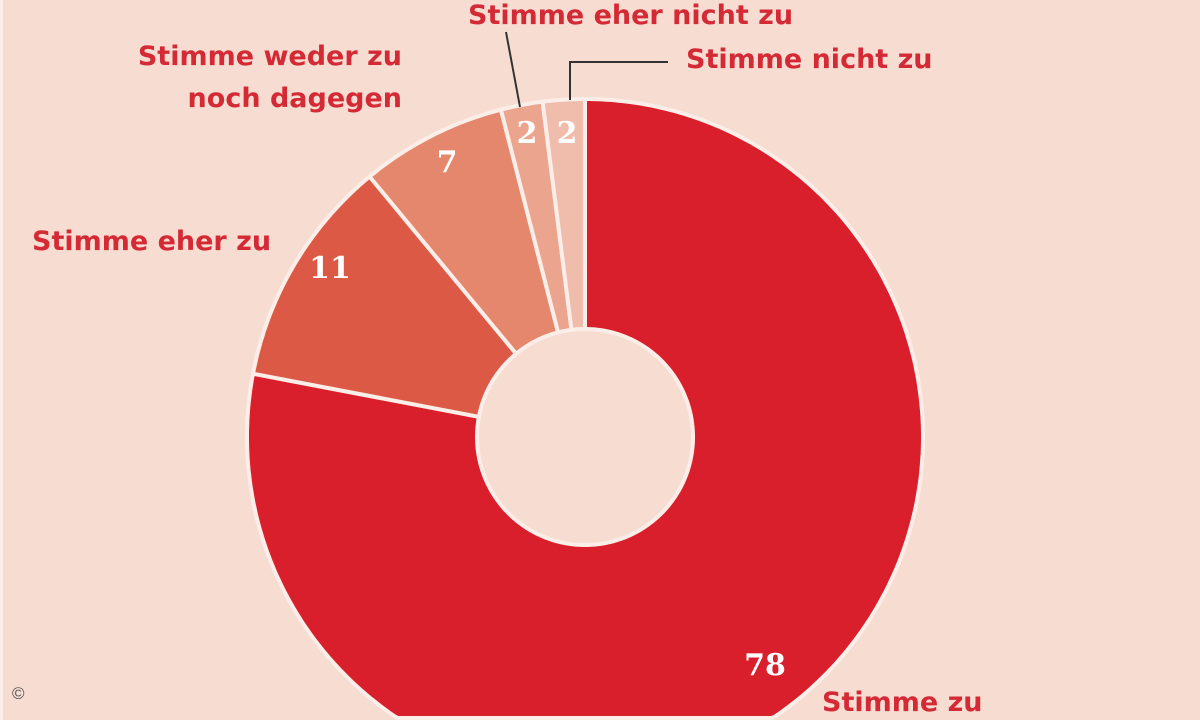 The image size is (1200, 720). I want to click on value-label-3: 2, so click(527, 133).